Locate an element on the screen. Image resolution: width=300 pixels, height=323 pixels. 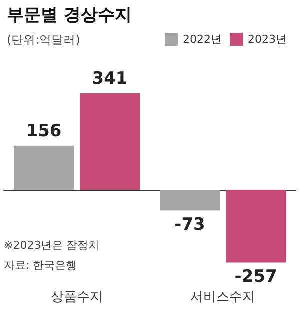
data-label: 156 is located at coordinates (44, 131).